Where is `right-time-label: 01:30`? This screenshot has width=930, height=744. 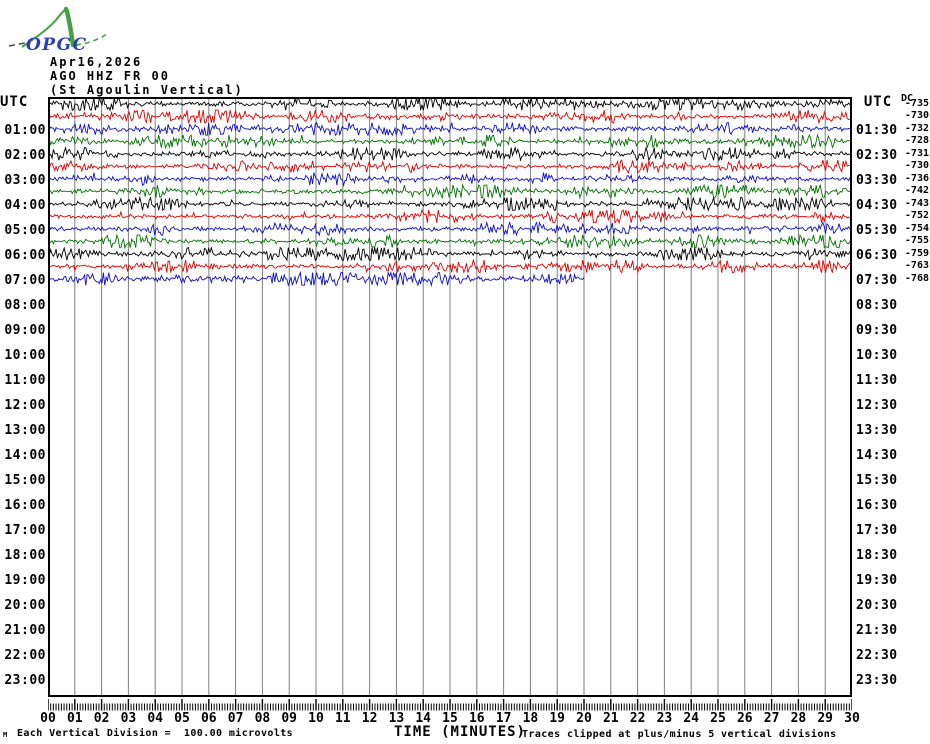
right-time-label: 01:30 is located at coordinates (877, 130).